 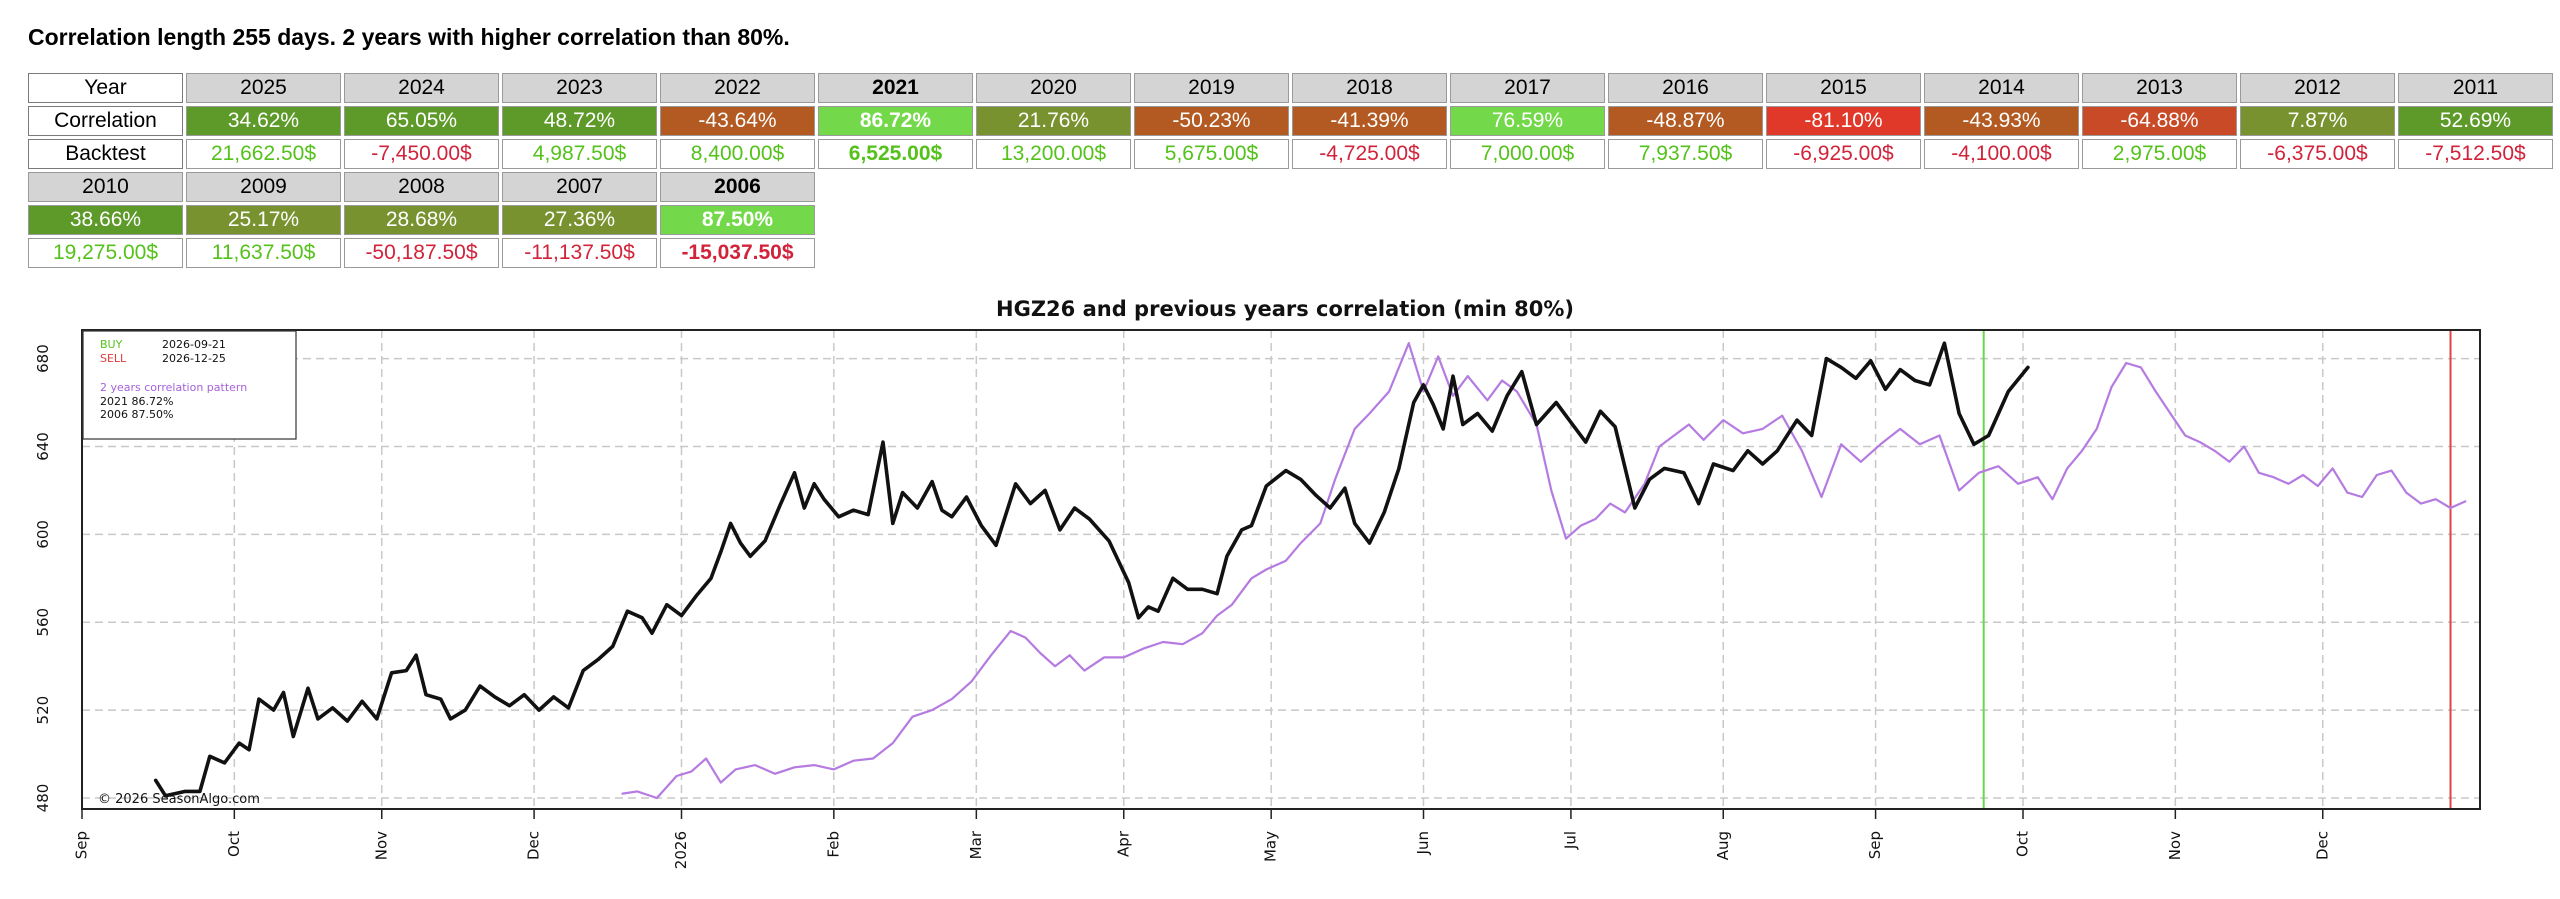 What do you see at coordinates (737, 88) in the screenshot?
I see `year-header-2022: 2022` at bounding box center [737, 88].